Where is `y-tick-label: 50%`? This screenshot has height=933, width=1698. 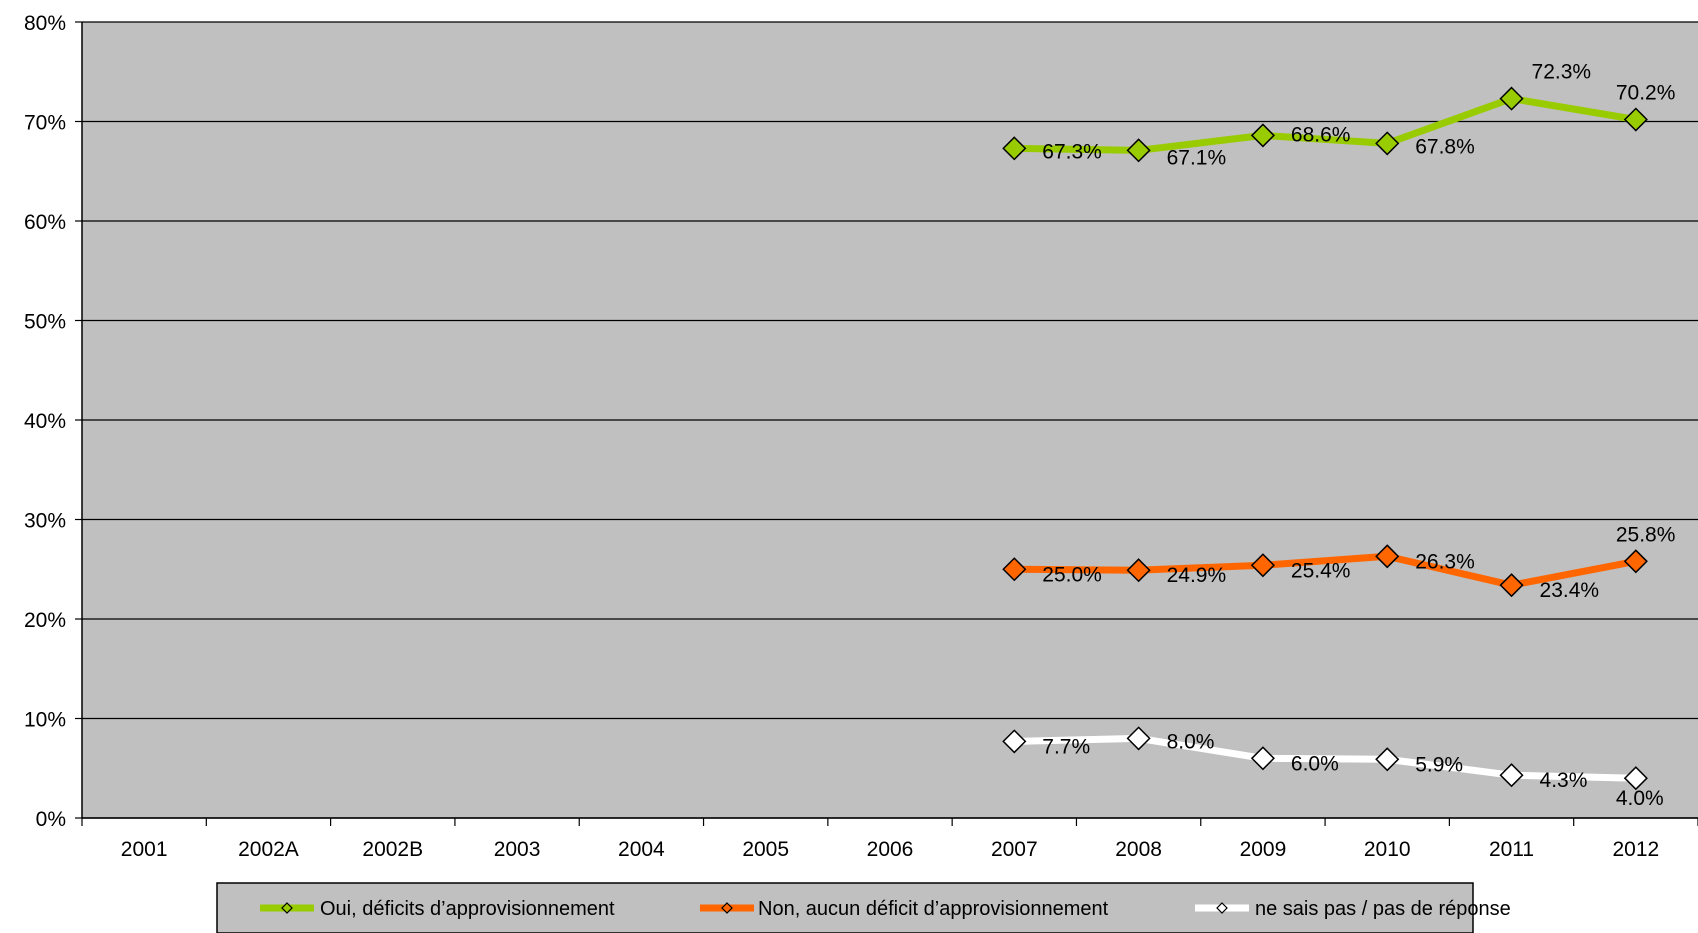
y-tick-label: 50% is located at coordinates (45, 322).